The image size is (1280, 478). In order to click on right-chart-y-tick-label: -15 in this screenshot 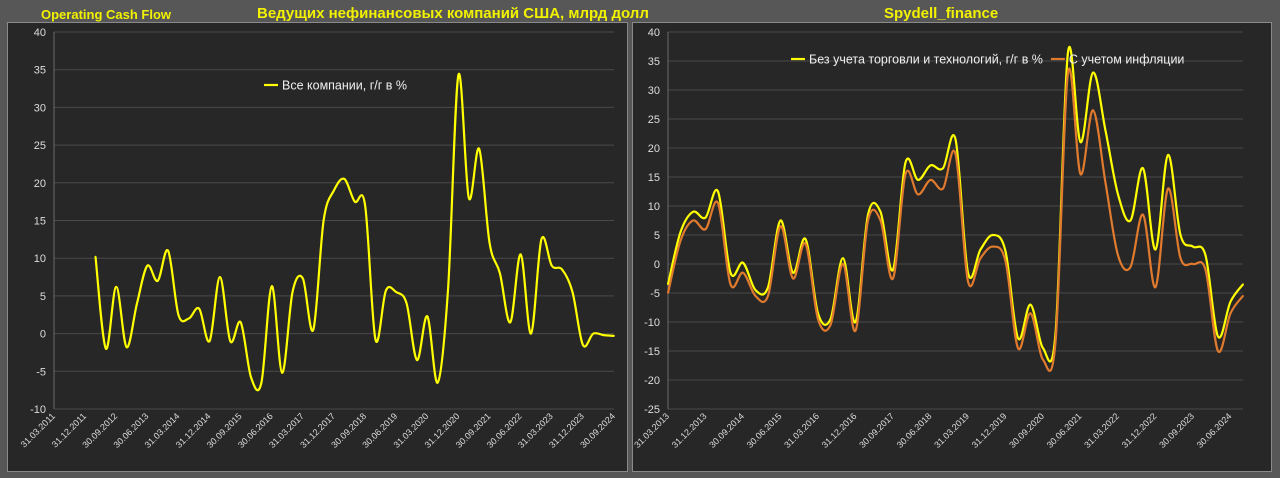, I will do `click(652, 352)`.